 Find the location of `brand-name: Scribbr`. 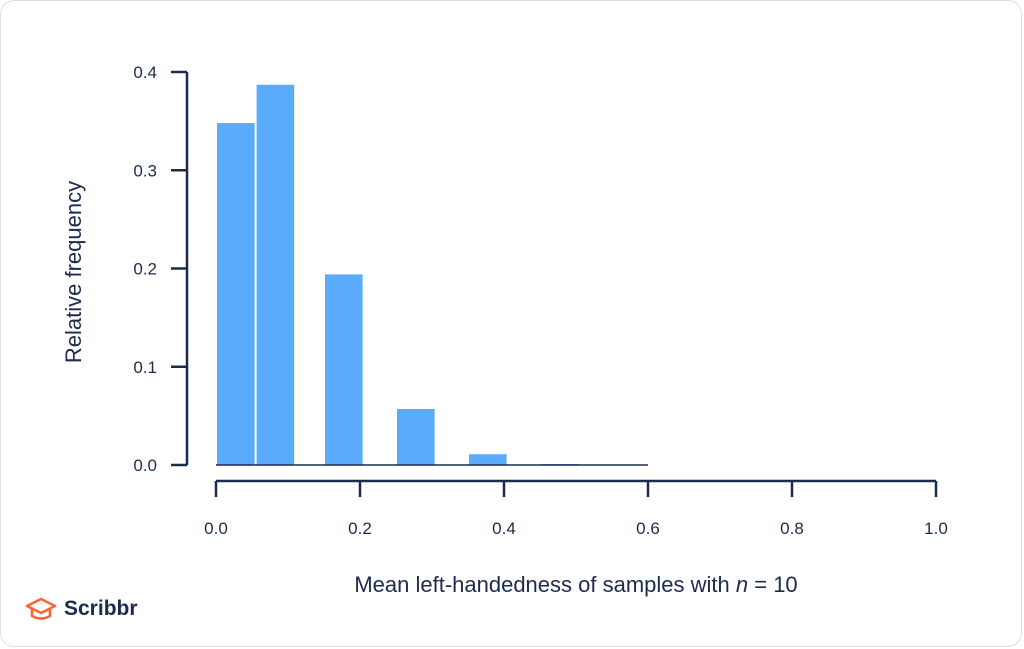

brand-name: Scribbr is located at coordinates (101, 608).